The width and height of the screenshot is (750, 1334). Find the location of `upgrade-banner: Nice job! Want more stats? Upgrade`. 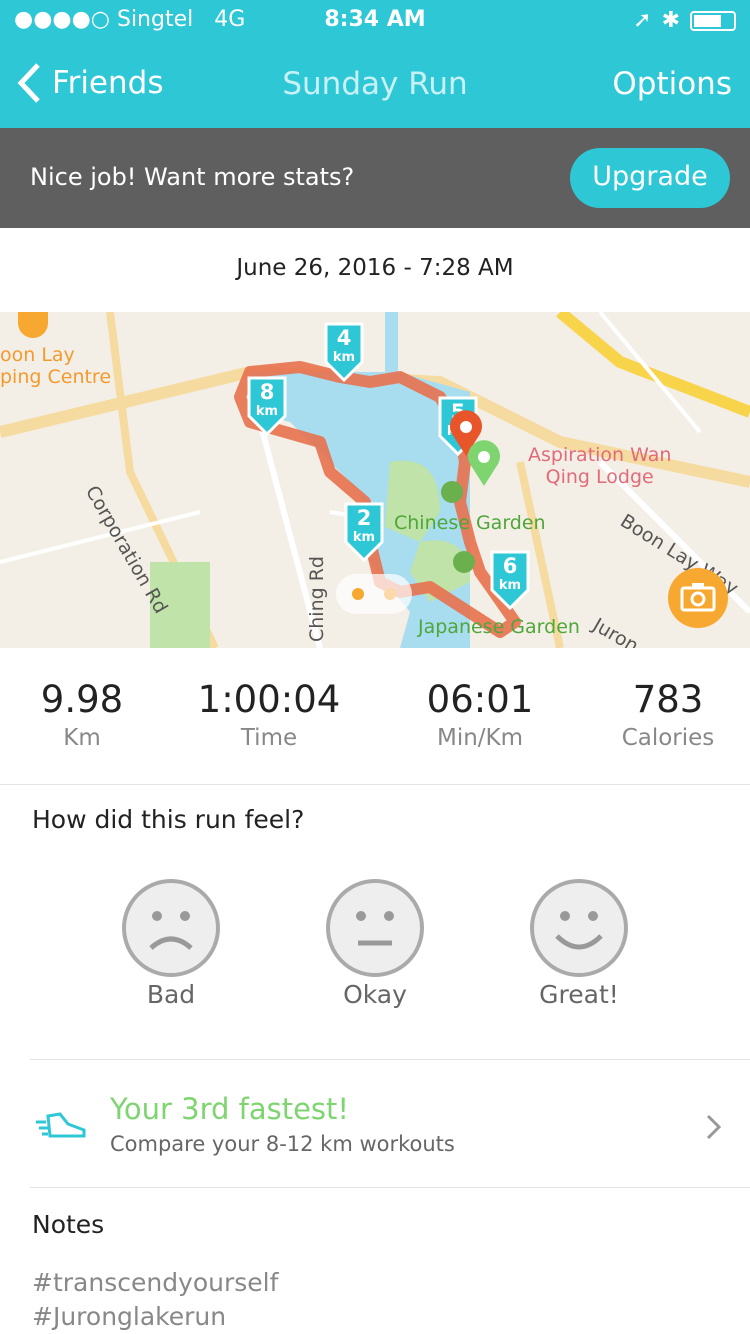

upgrade-banner: Nice job! Want more stats? Upgrade is located at coordinates (375, 178).